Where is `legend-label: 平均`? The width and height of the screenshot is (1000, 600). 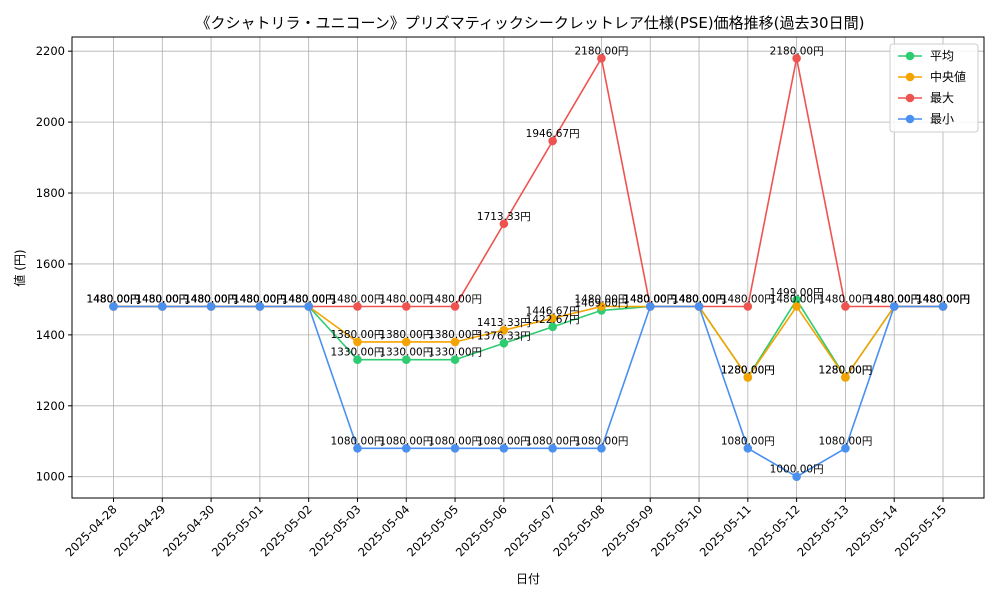
legend-label: 平均 is located at coordinates (942, 56).